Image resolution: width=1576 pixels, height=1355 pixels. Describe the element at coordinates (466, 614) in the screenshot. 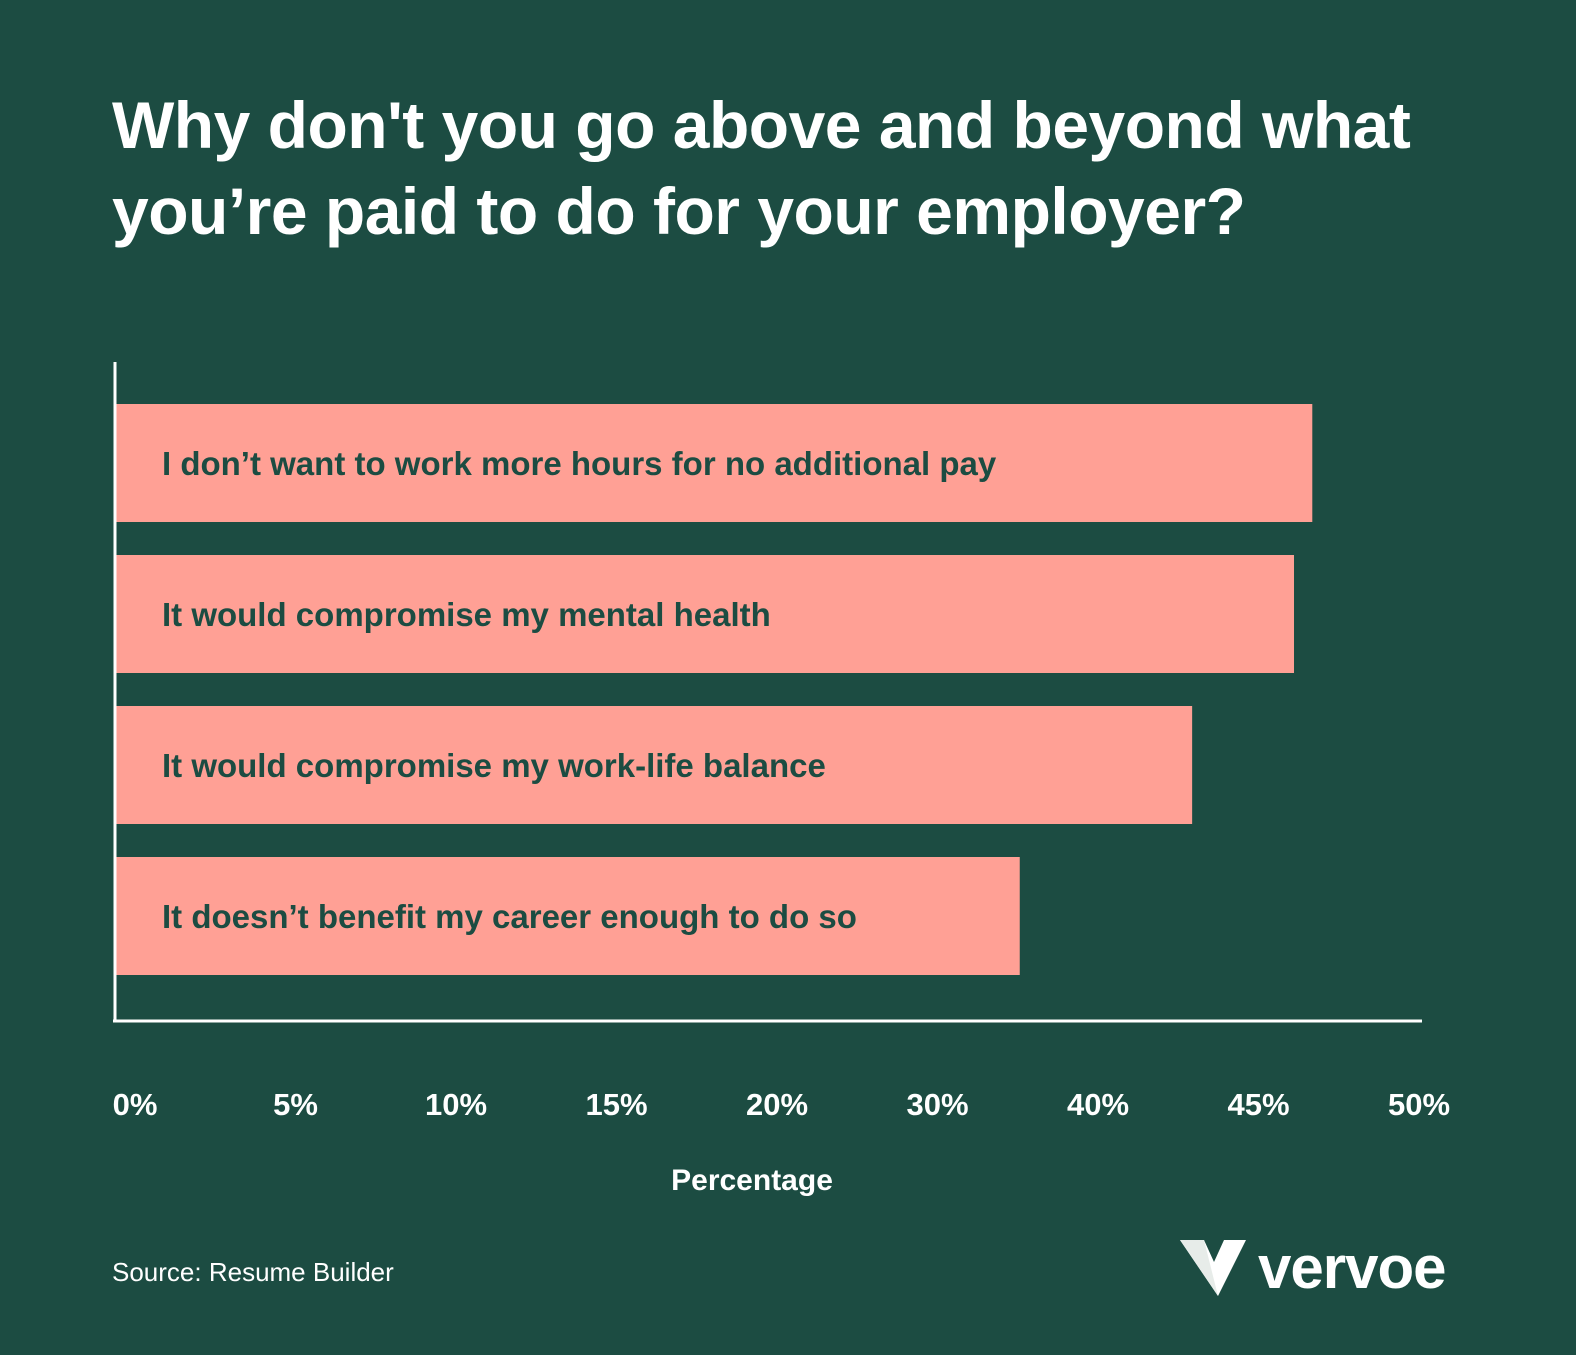

I see `bar-label: It would compromise my mental health` at that location.